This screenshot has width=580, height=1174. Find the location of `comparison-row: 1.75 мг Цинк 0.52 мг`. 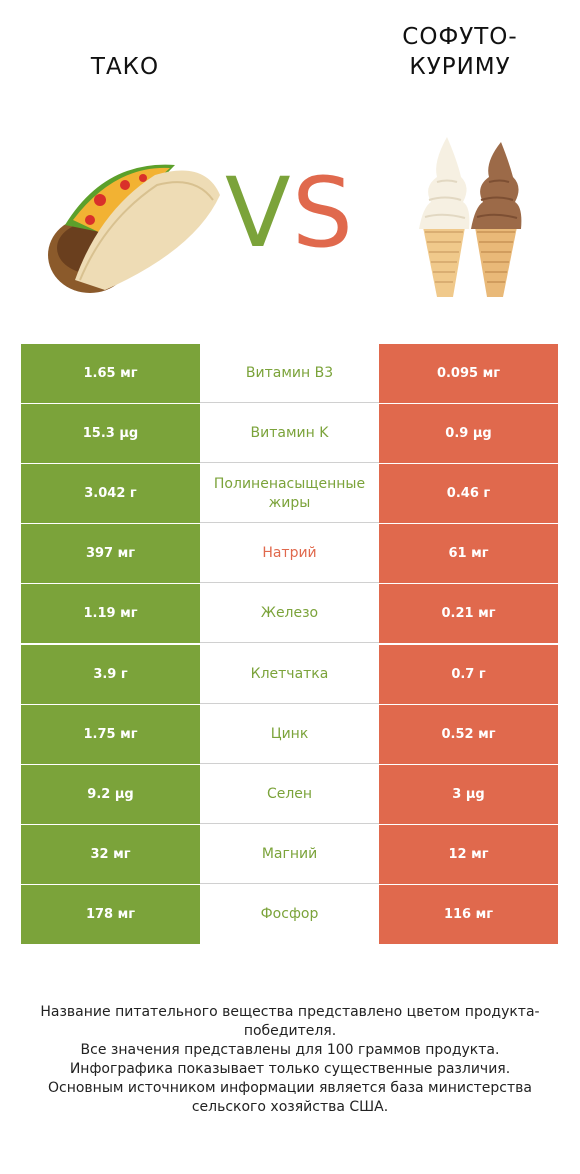

comparison-row: 1.75 мг Цинк 0.52 мг is located at coordinates (289, 734).